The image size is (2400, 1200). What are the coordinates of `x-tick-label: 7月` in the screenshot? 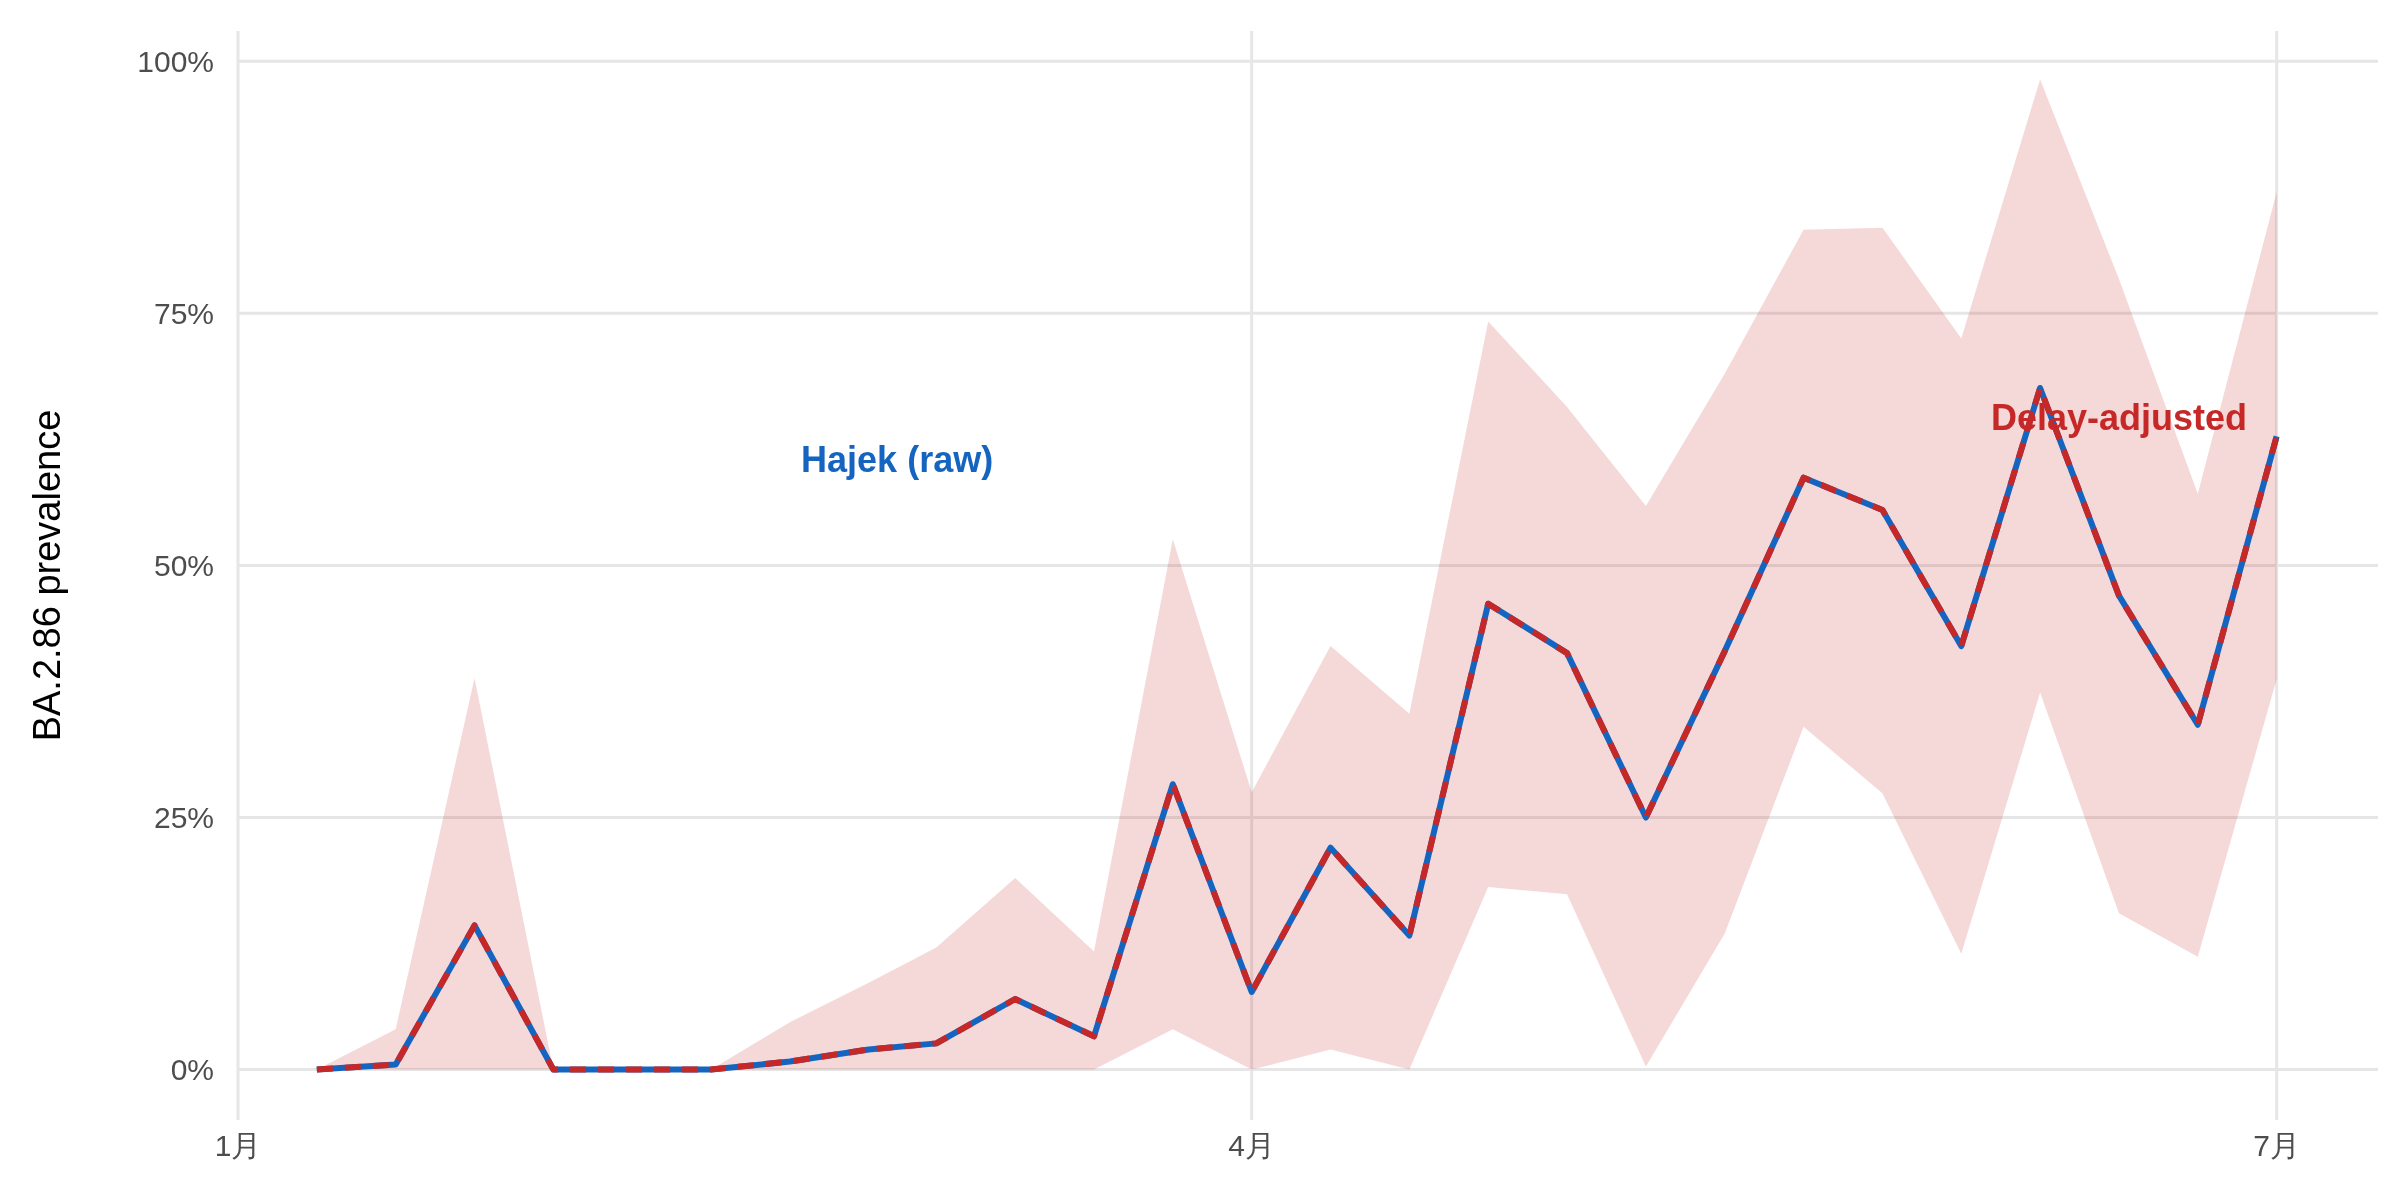 It's located at (2276, 1145).